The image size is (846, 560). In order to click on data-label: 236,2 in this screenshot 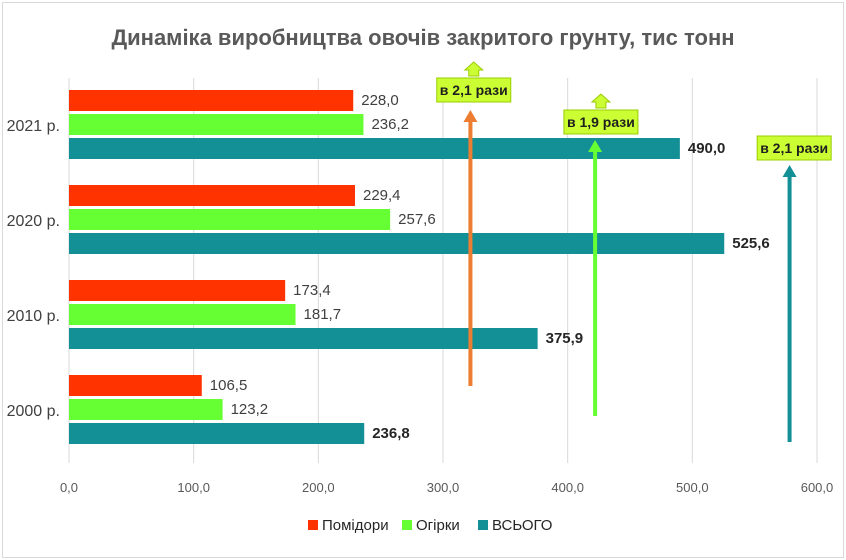, I will do `click(390, 124)`.